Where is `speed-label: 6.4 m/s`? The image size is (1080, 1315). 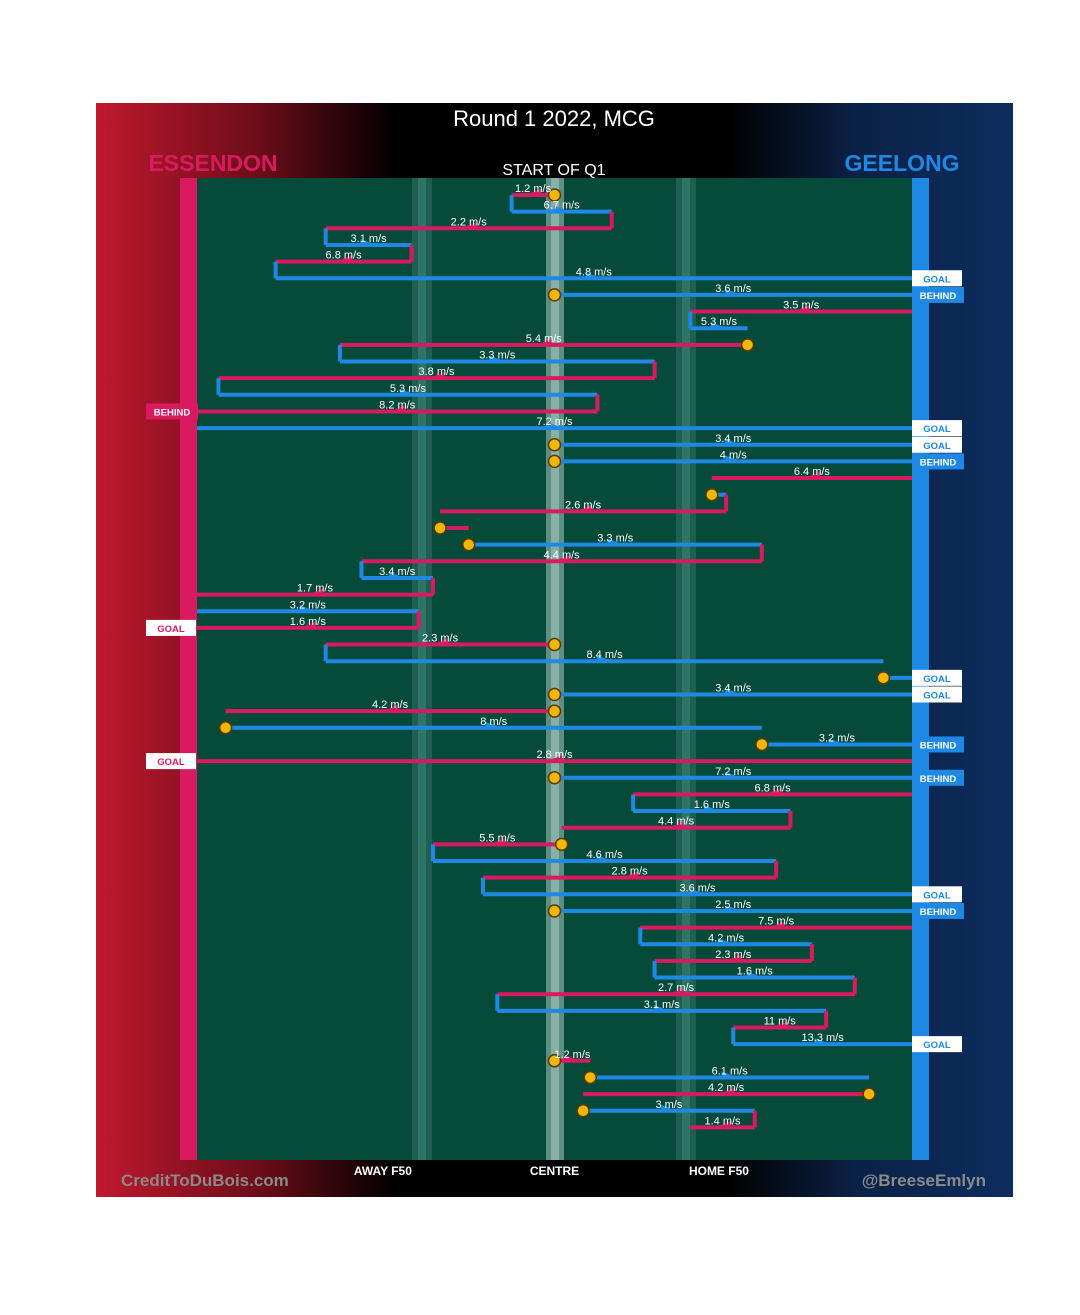 speed-label: 6.4 m/s is located at coordinates (812, 472).